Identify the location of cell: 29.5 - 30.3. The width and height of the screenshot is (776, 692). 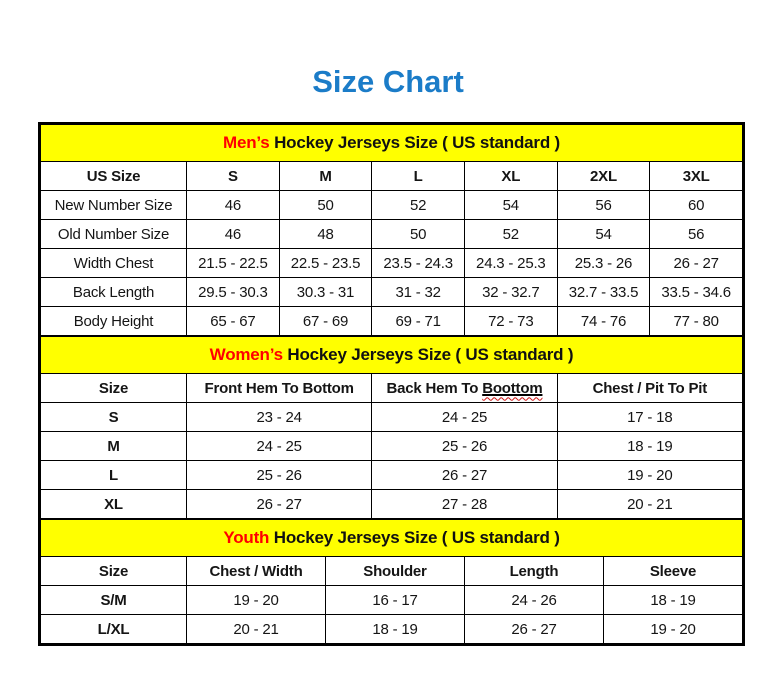
(233, 292).